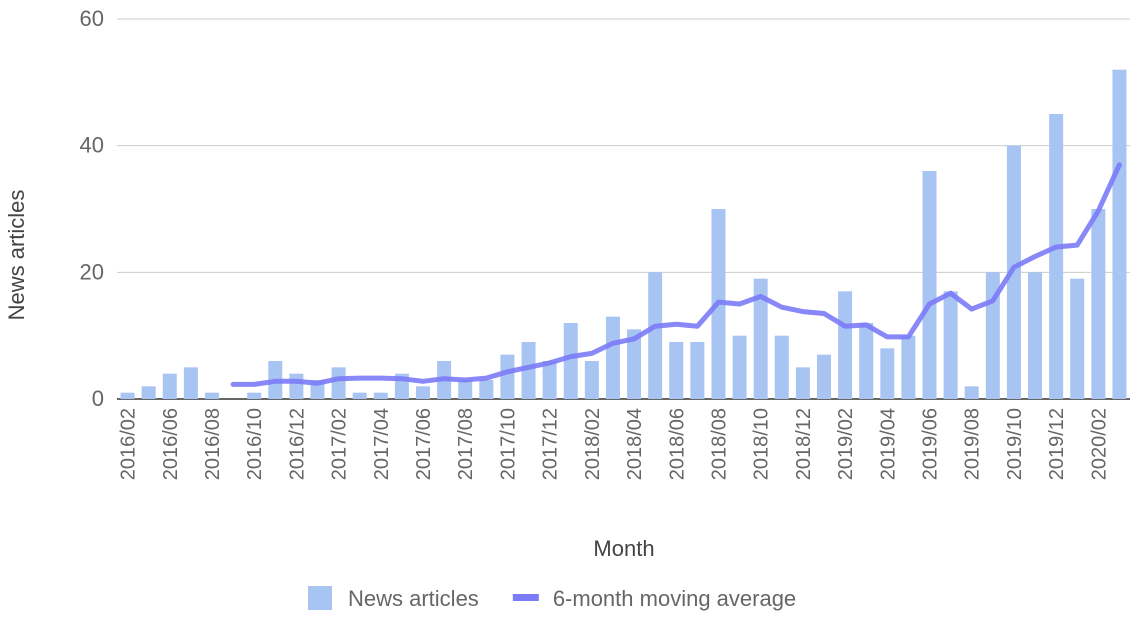 This screenshot has width=1145, height=625. What do you see at coordinates (719, 444) in the screenshot?
I see `x-tick-label: 2018/08` at bounding box center [719, 444].